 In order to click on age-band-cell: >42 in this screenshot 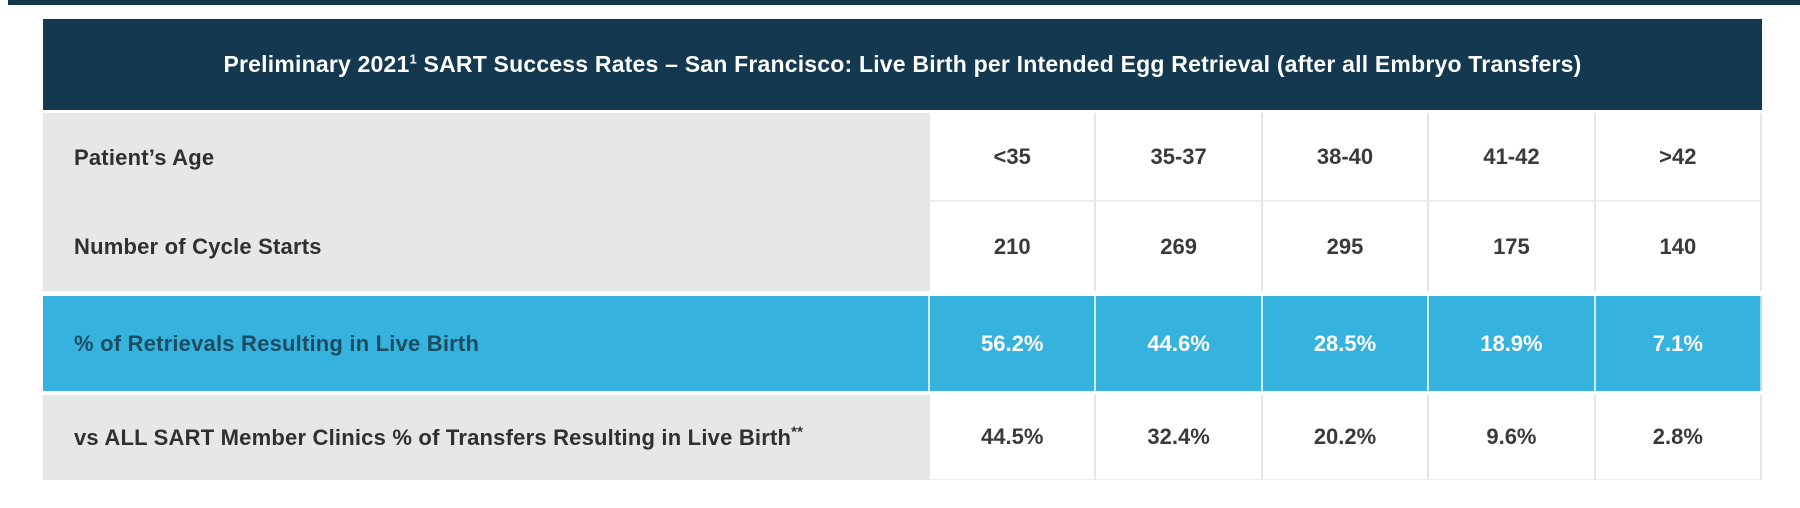, I will do `click(1678, 157)`.